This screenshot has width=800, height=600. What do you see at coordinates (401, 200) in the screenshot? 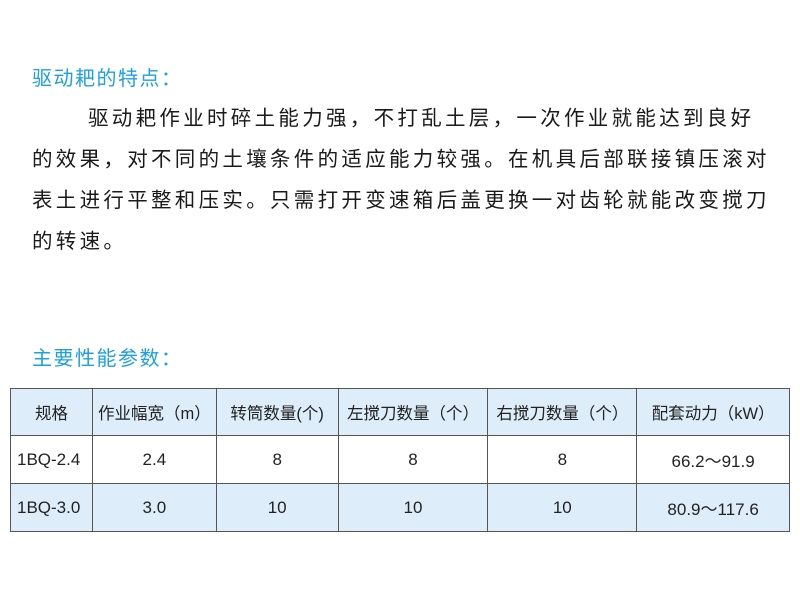
I see `paragraph-line: 表土进行平整和压实。只需打开变速箱后盖更换一对齿轮就能改变搅刀` at bounding box center [401, 200].